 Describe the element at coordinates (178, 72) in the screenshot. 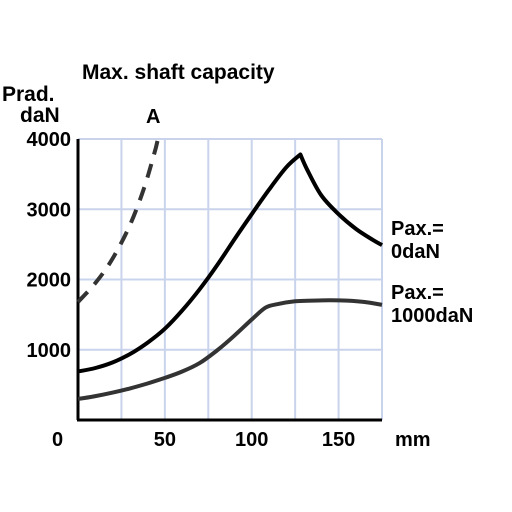

I see `chart-title: Max. shaft capacity` at that location.